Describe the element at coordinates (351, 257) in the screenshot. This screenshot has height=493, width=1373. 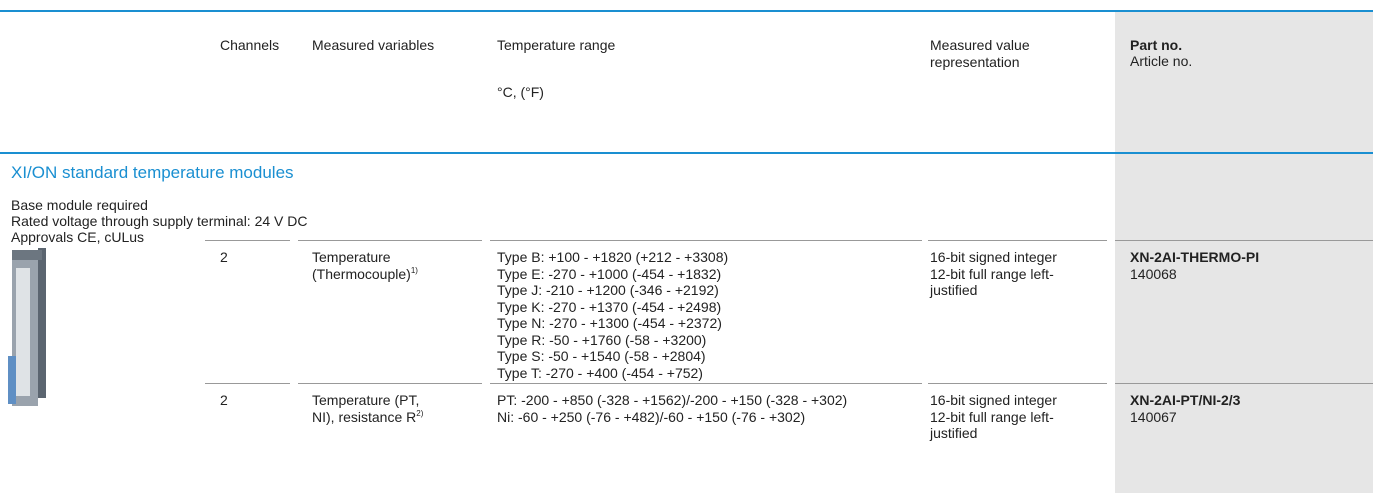
I see `measured-variable: Temperature` at that location.